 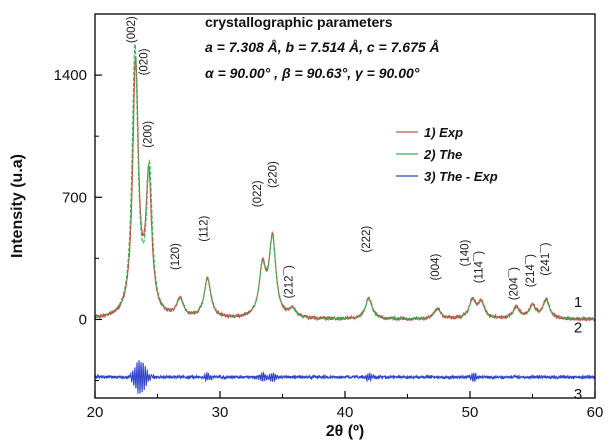 I want to click on y-tick-label: 700, so click(x=74, y=197).